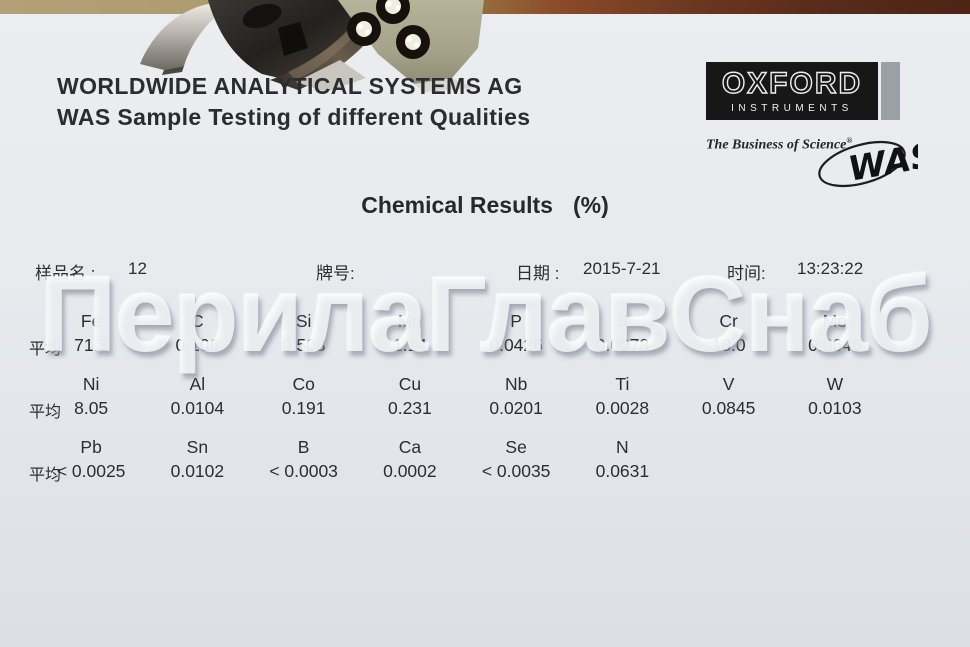  Describe the element at coordinates (91, 333) in the screenshot. I see `result-cell: Fe 71.3` at that location.